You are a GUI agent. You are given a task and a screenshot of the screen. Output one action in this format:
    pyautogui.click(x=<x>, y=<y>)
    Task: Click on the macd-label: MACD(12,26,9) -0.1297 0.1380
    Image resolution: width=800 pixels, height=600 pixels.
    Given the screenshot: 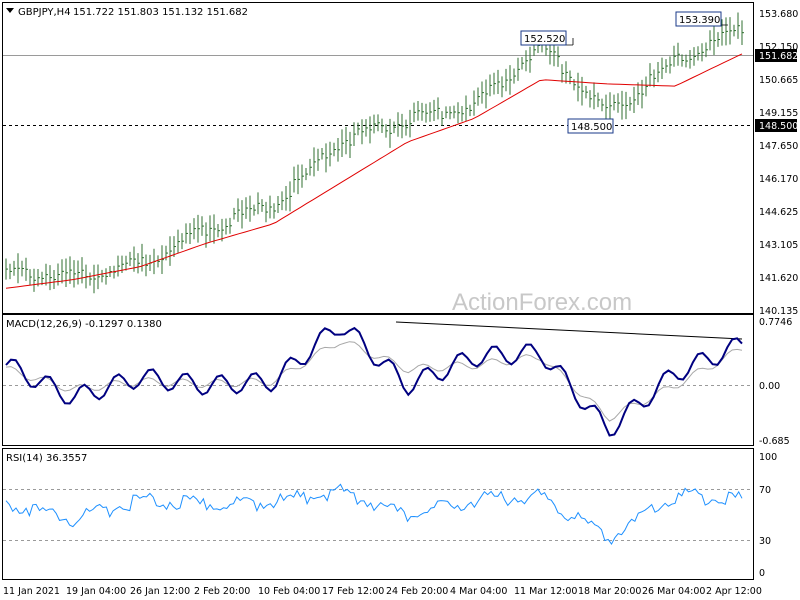 What is the action you would take?
    pyautogui.click(x=84, y=324)
    